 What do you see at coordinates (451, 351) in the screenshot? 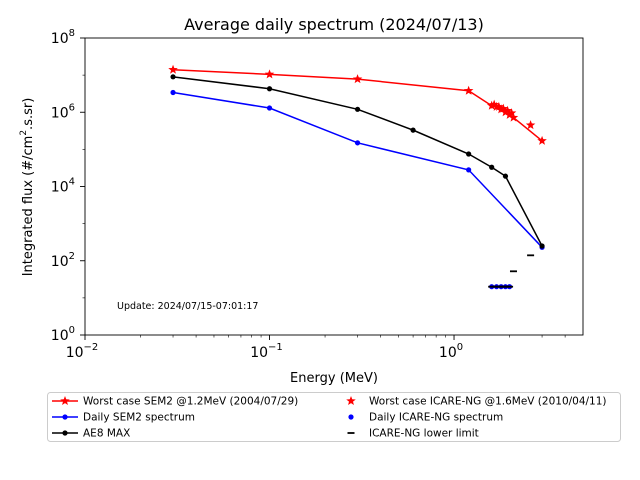
I see `x-tick-label: 10⁰` at bounding box center [451, 351].